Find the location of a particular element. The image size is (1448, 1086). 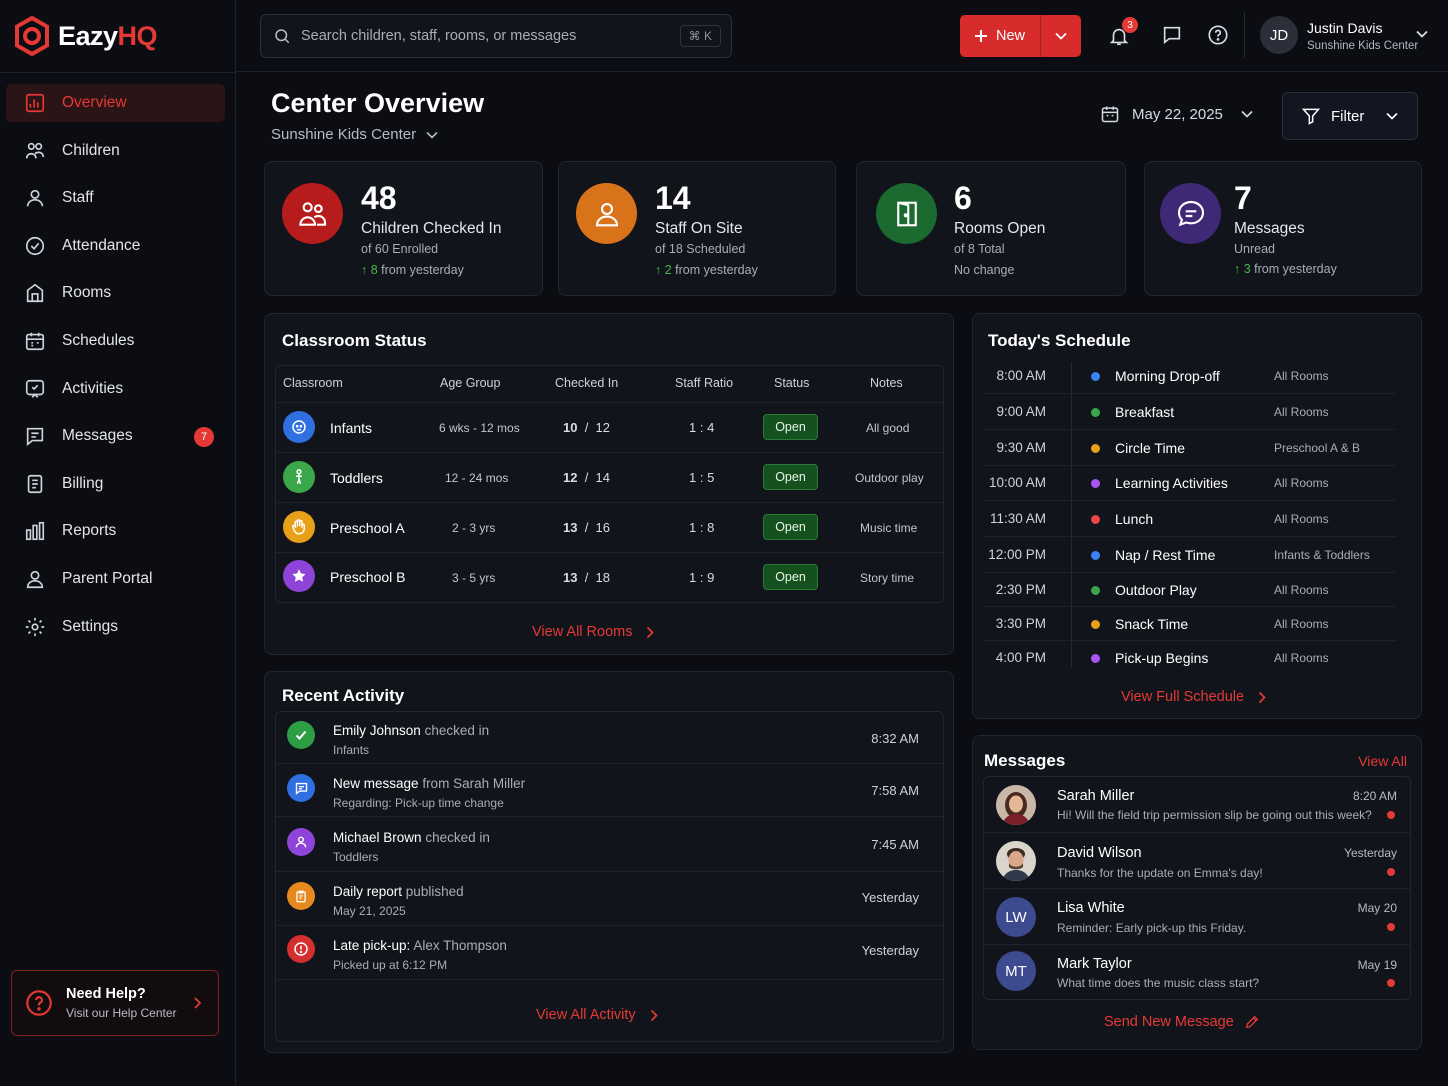

trend-up-icon: ↑ is located at coordinates (1237, 269).